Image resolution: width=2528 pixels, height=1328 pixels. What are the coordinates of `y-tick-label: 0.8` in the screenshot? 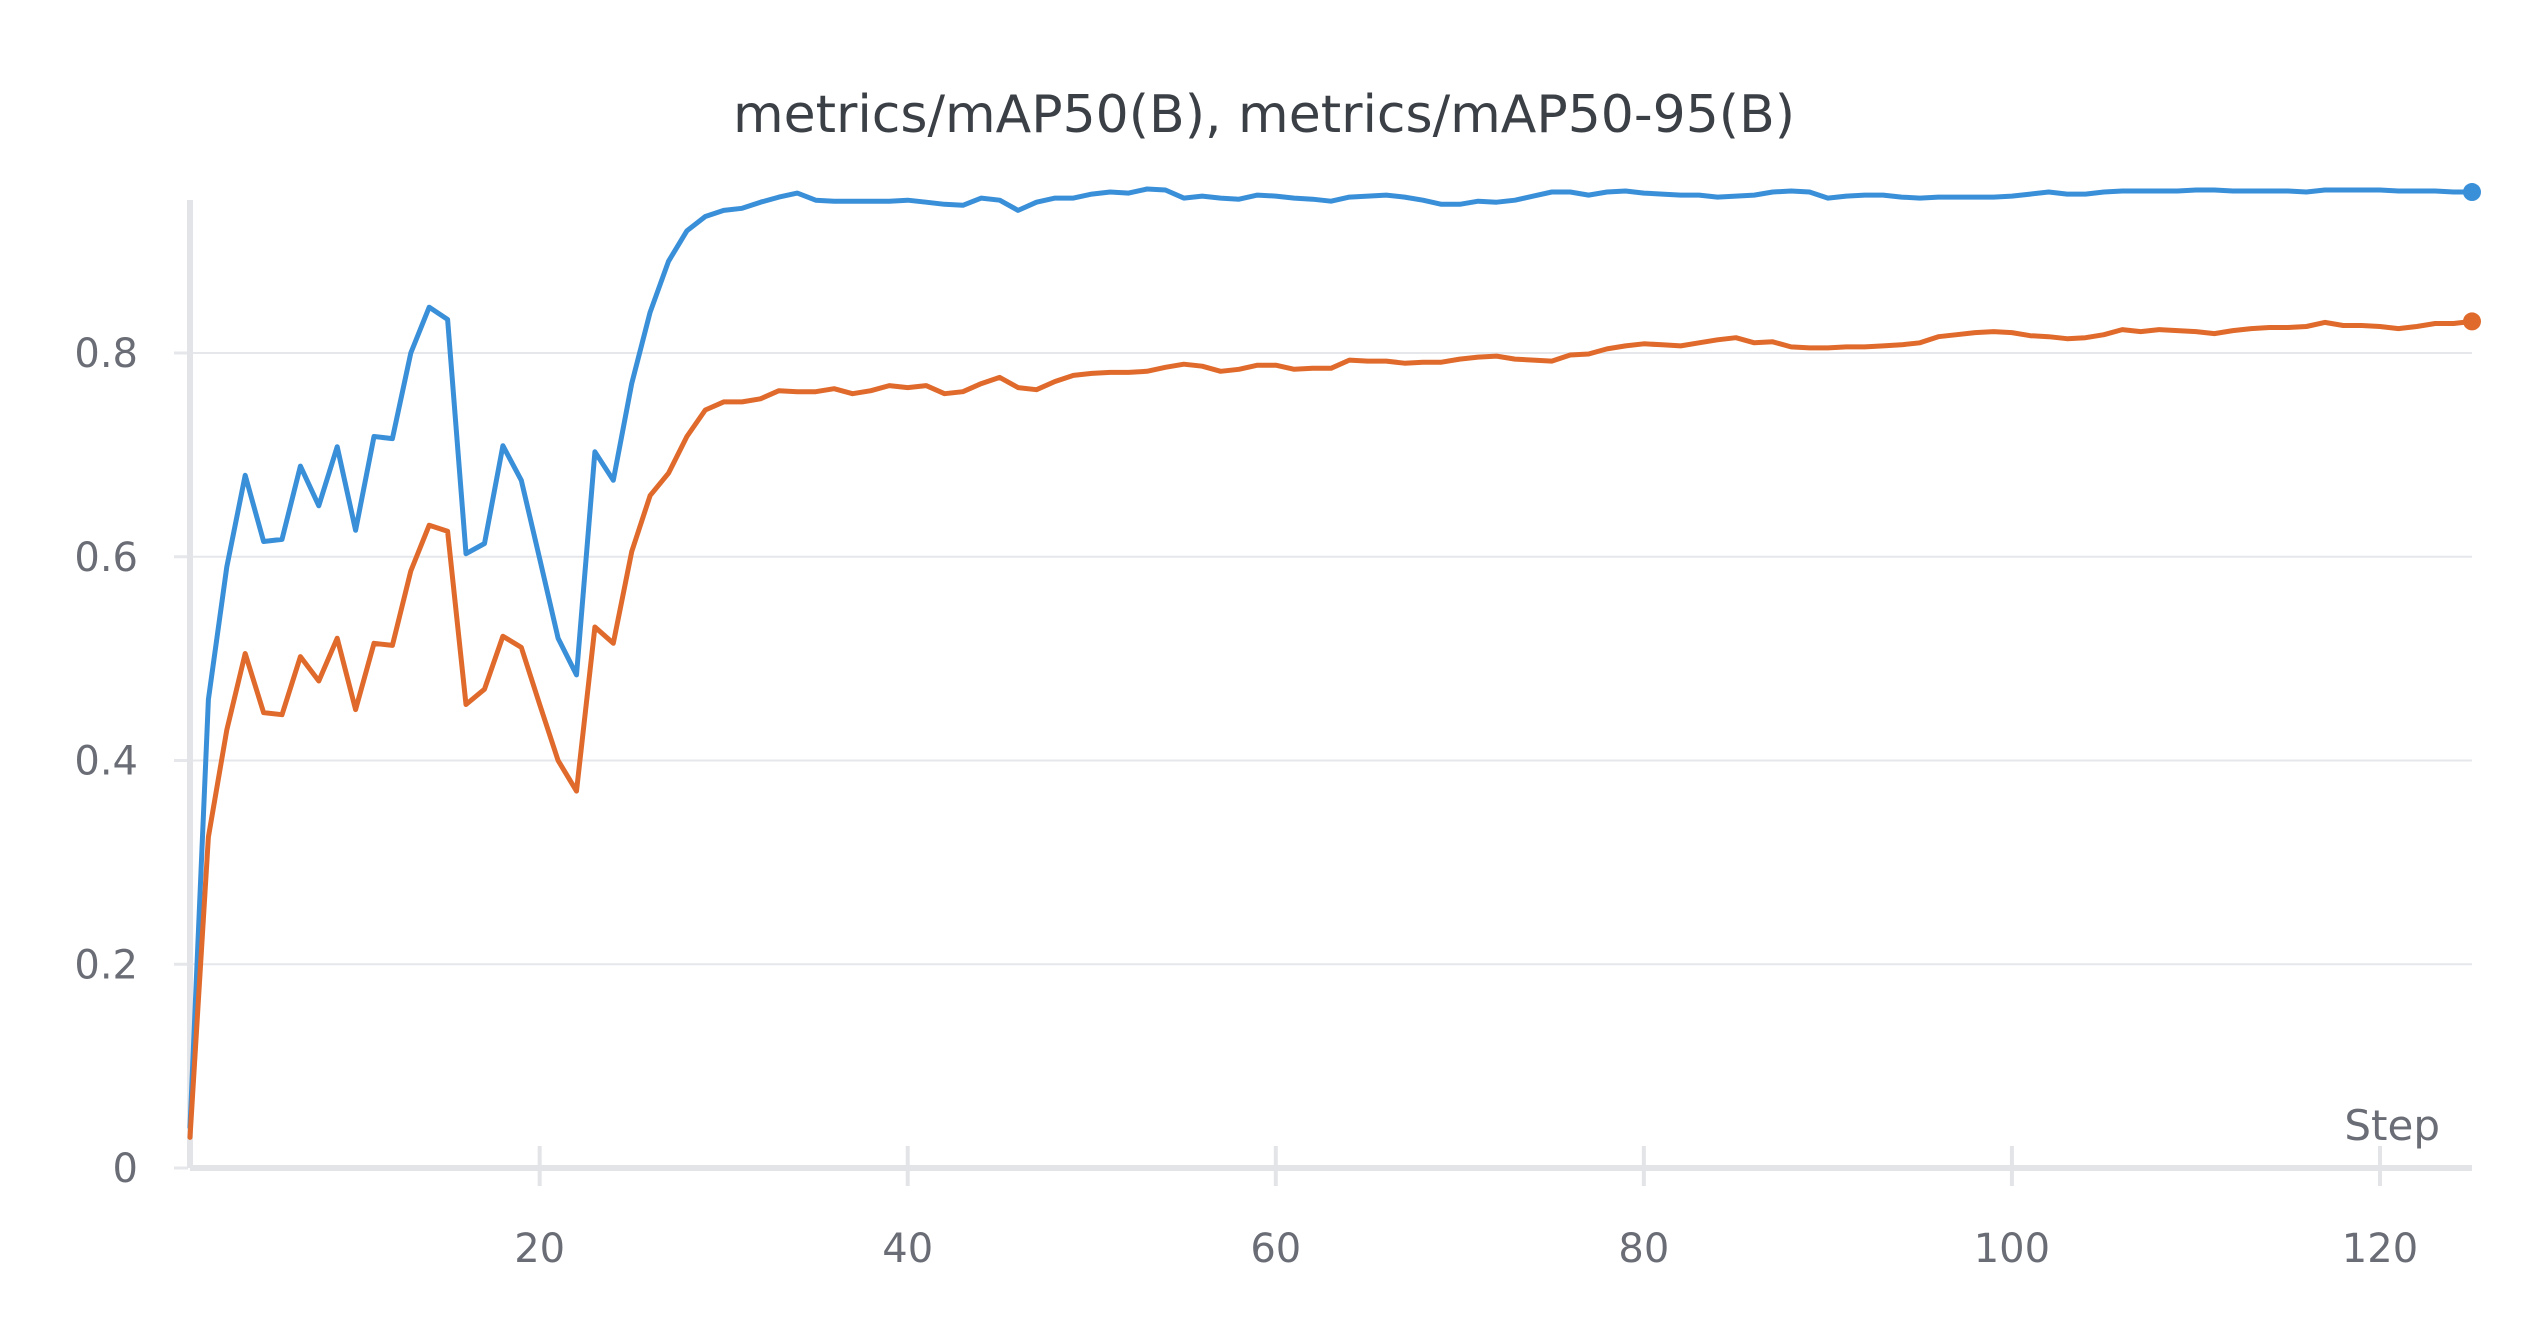 It's located at (106, 354).